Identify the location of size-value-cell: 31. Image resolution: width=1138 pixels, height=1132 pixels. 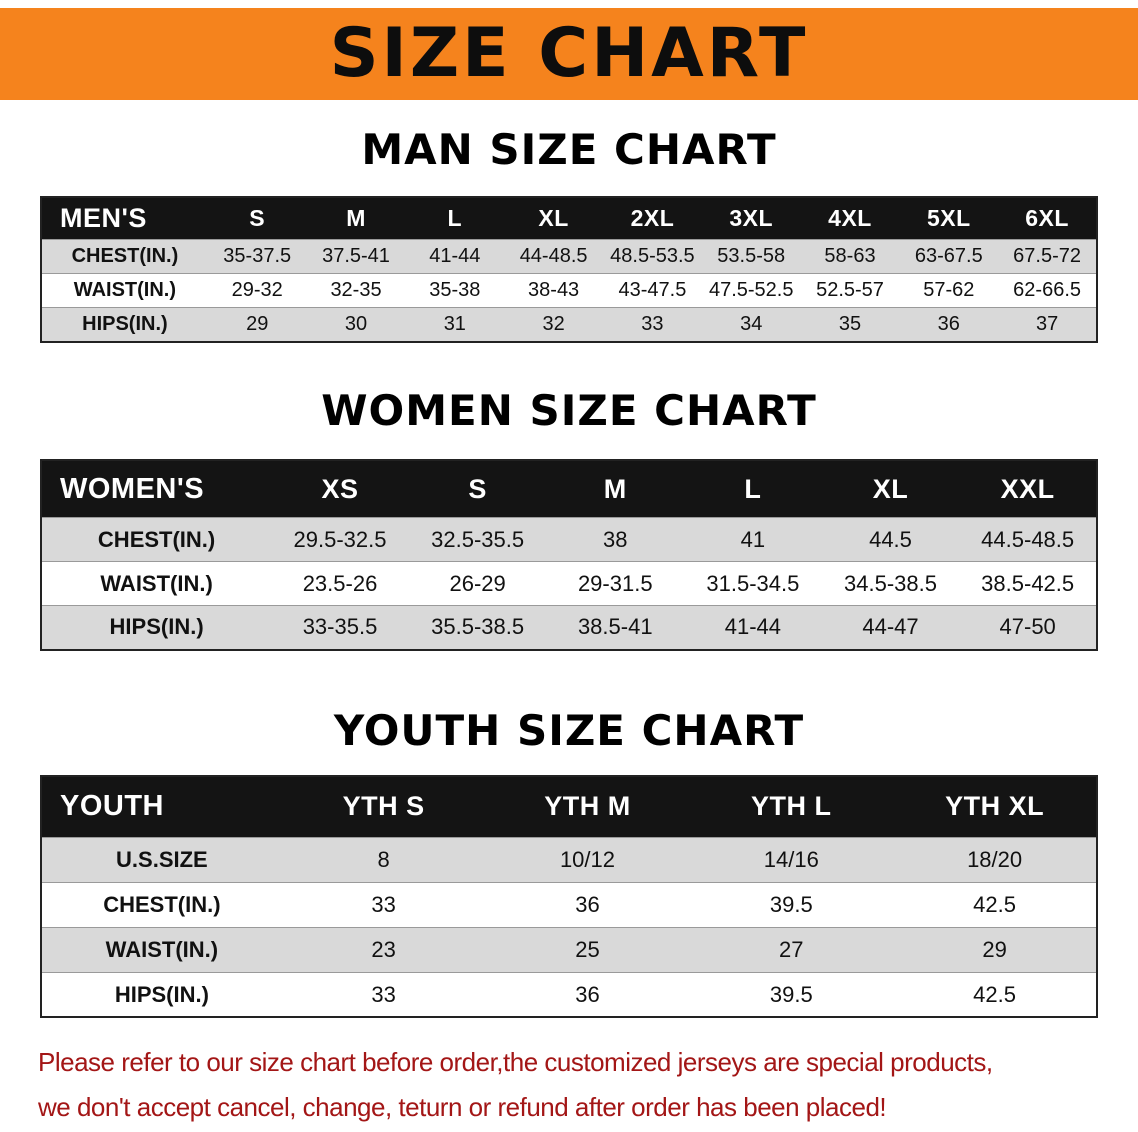
(454, 324).